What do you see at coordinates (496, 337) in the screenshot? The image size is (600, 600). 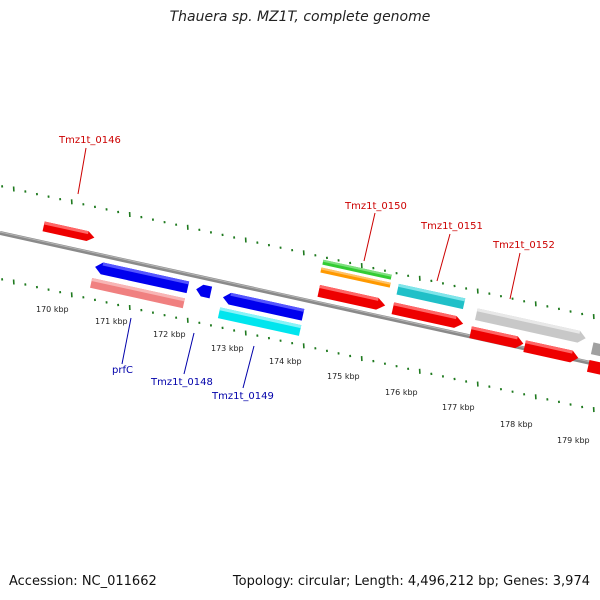 I see `gene-tmz1t-0152-cds` at bounding box center [496, 337].